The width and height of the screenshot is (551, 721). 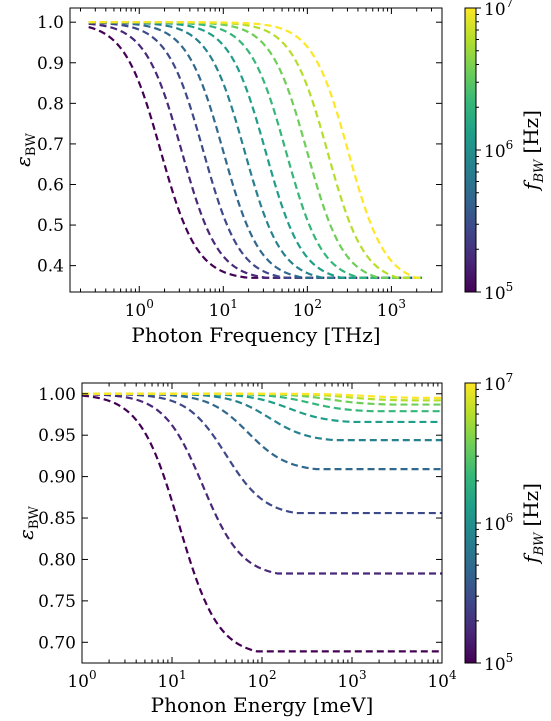 I want to click on x-tick-label: 10⁴, so click(x=442, y=680).